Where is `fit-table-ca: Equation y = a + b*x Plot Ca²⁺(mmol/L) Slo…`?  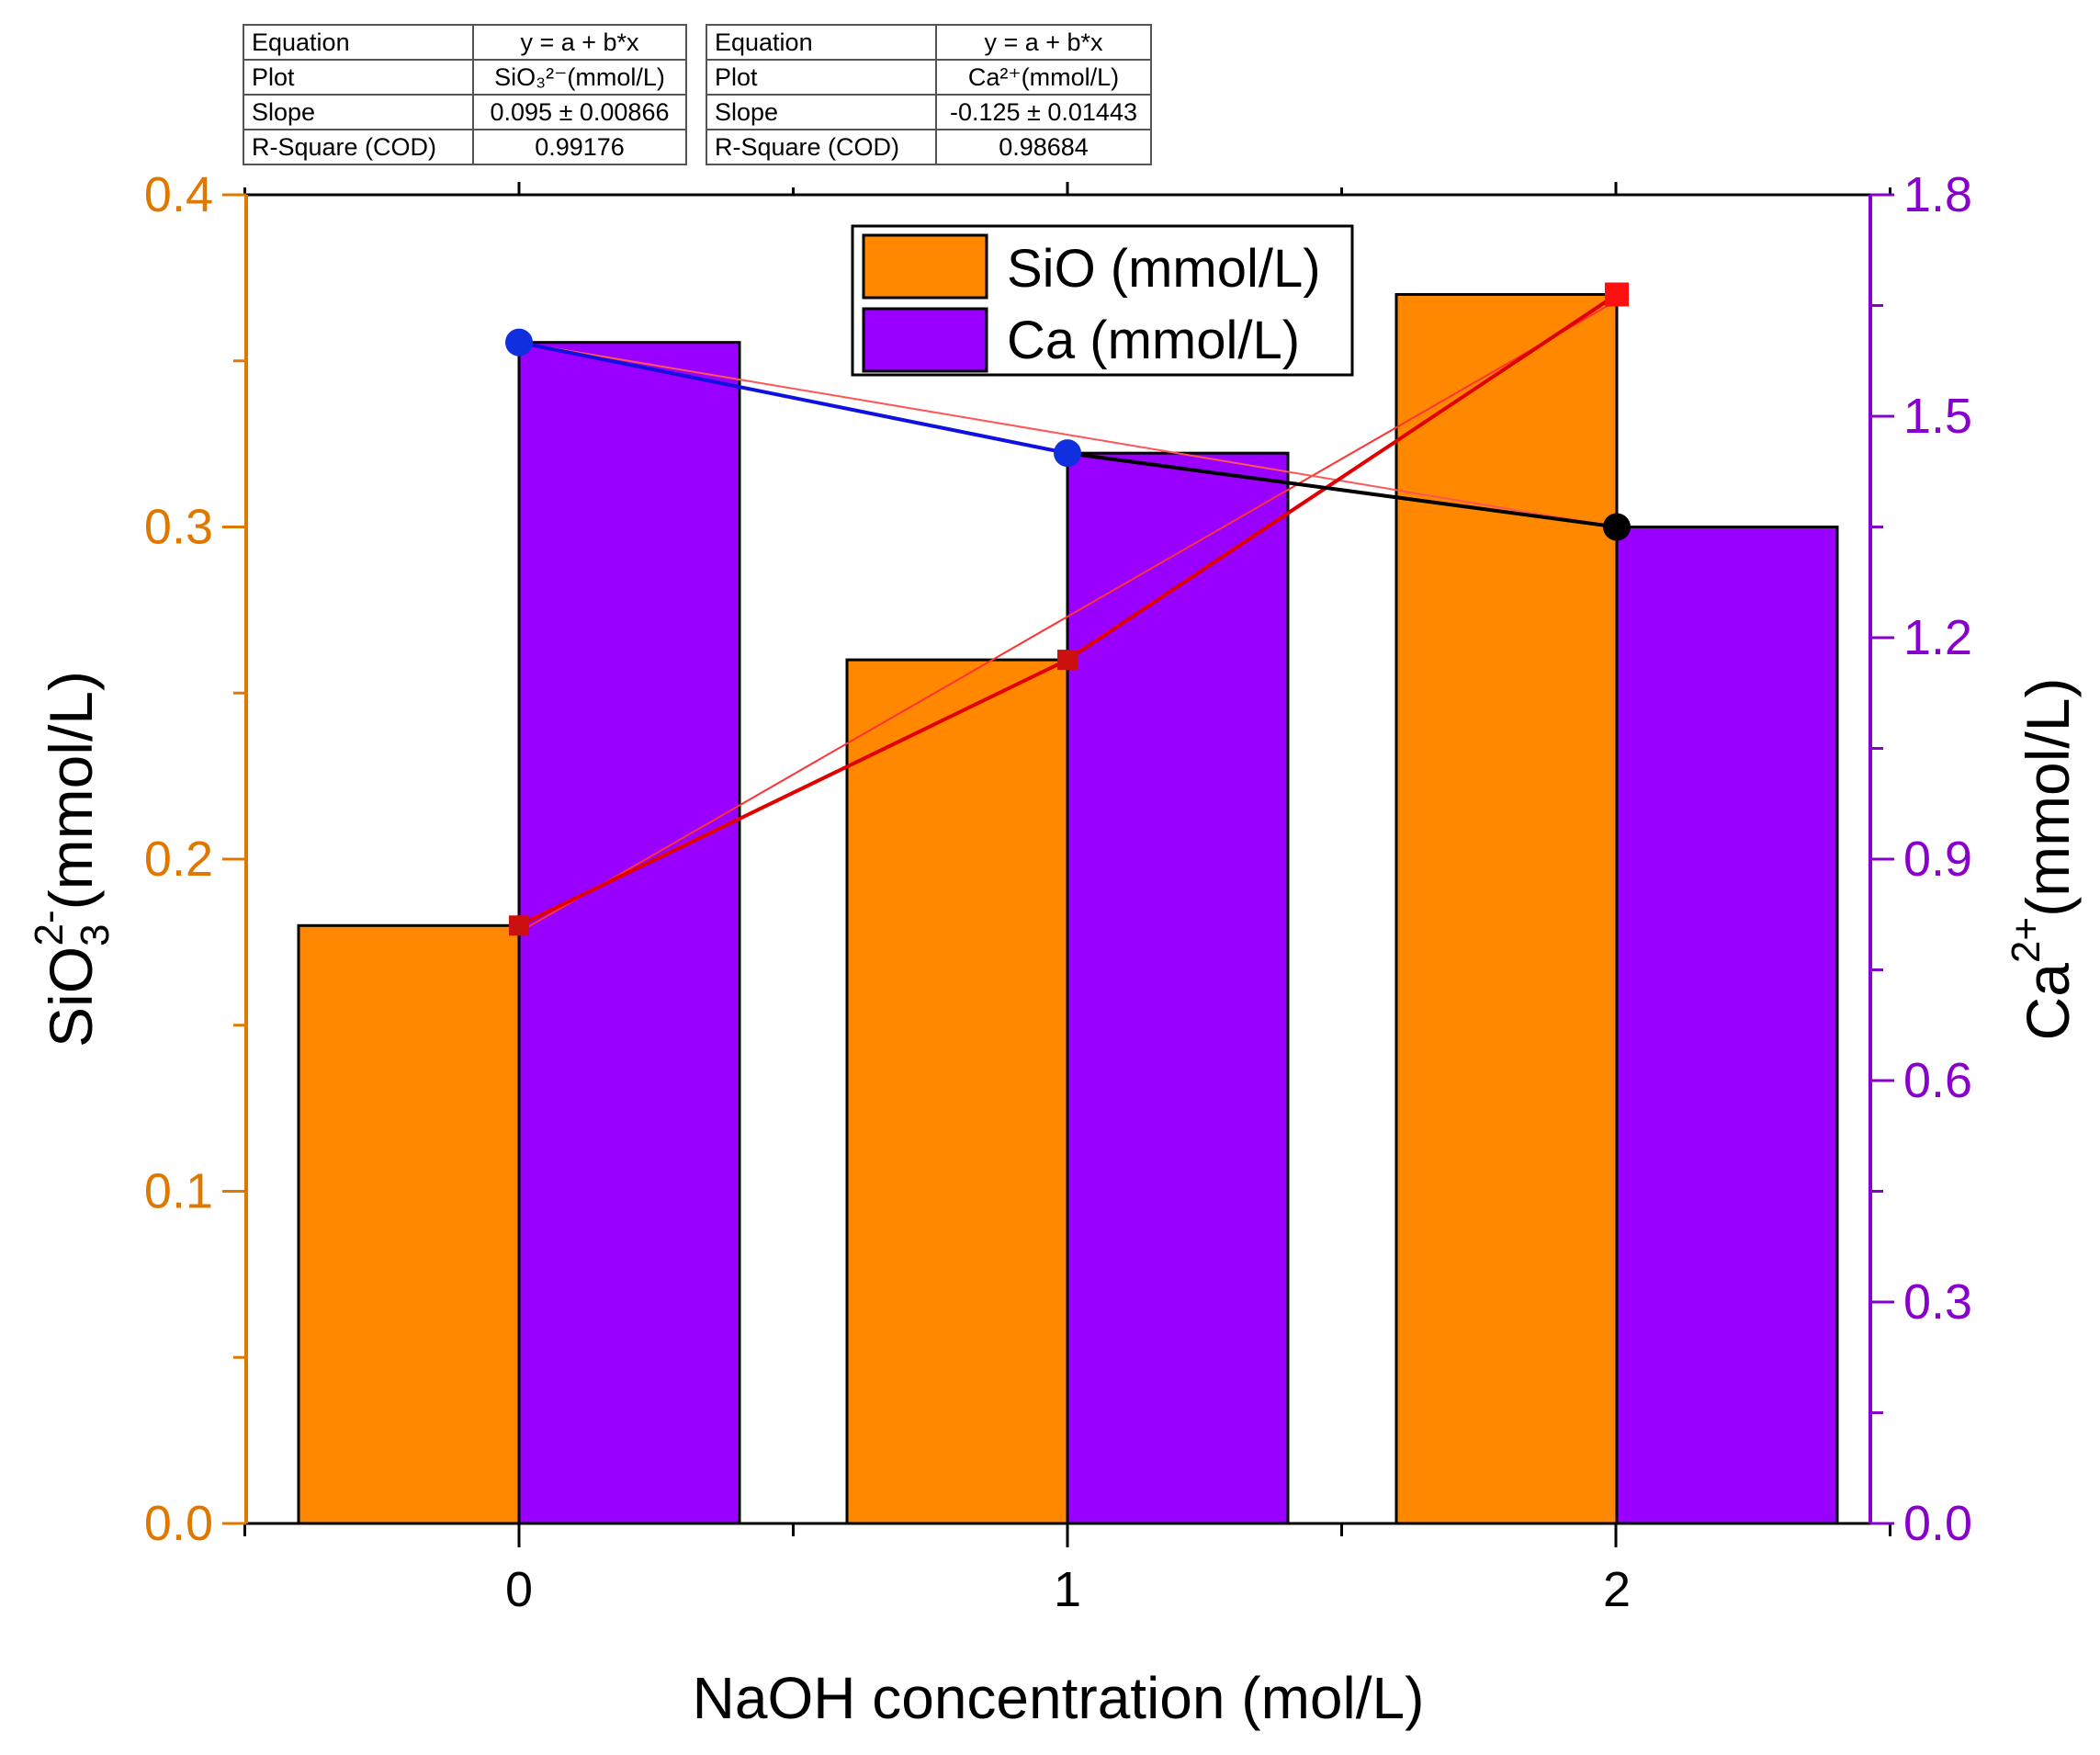 fit-table-ca: Equation y = a + b*x Plot Ca²⁺(mmol/L) Slo… is located at coordinates (929, 94).